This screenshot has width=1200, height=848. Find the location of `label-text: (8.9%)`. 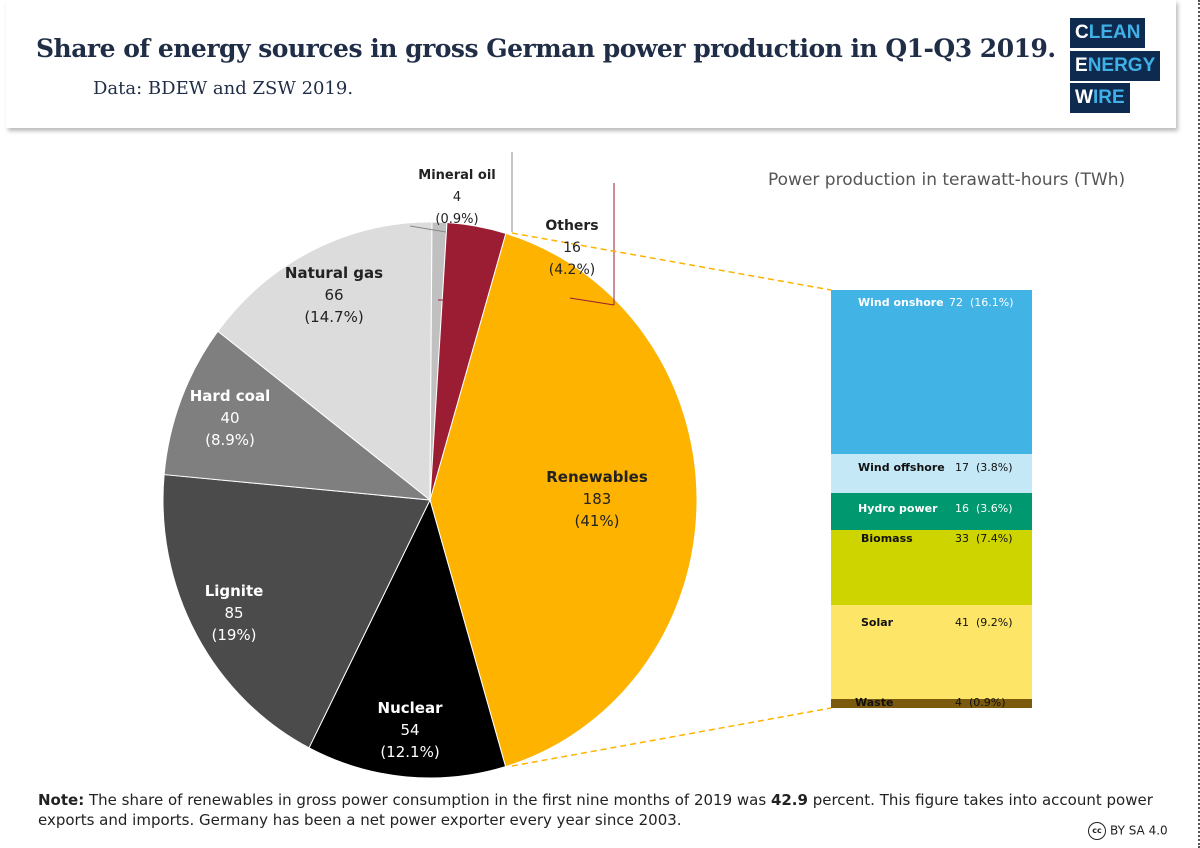

label-text: (8.9%) is located at coordinates (230, 440).